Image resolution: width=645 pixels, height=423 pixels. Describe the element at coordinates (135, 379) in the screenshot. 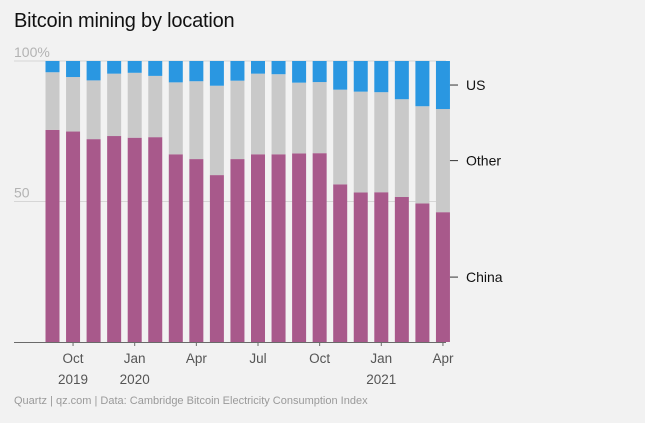

I see `x-tick-label: 2020` at that location.